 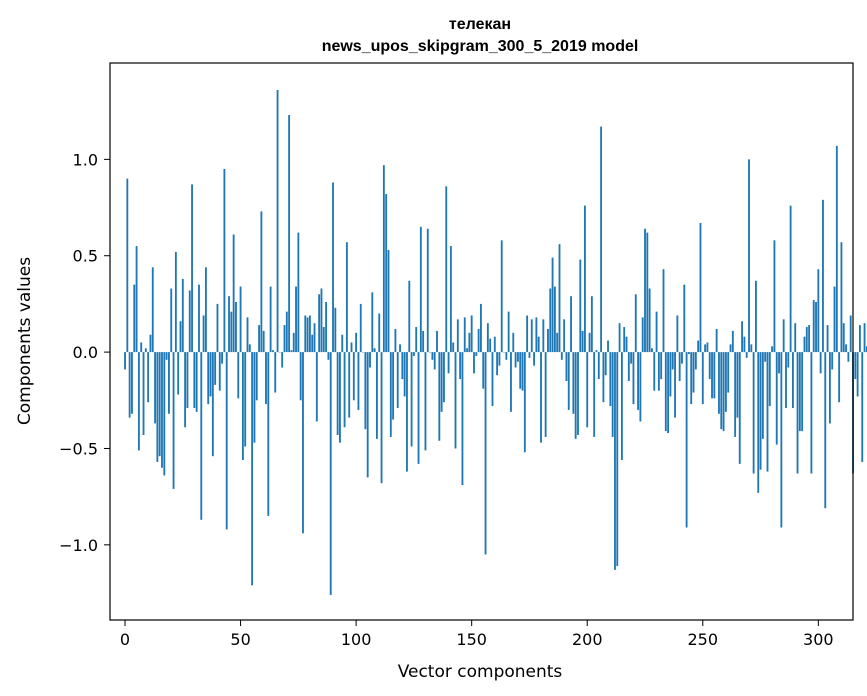 What do you see at coordinates (85, 352) in the screenshot?
I see `y-tick-label: 0.0` at bounding box center [85, 352].